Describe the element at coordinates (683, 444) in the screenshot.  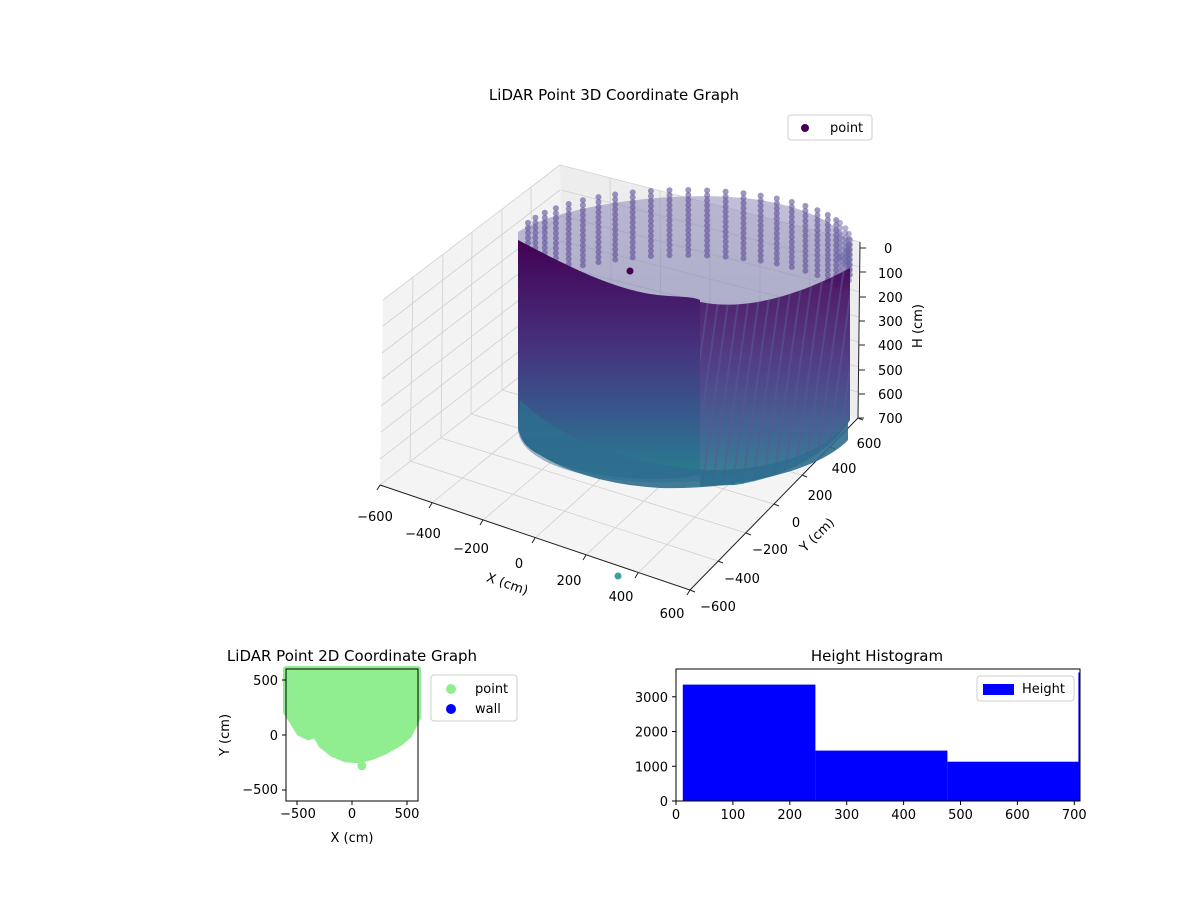
I see `cylinder-base-ring` at that location.